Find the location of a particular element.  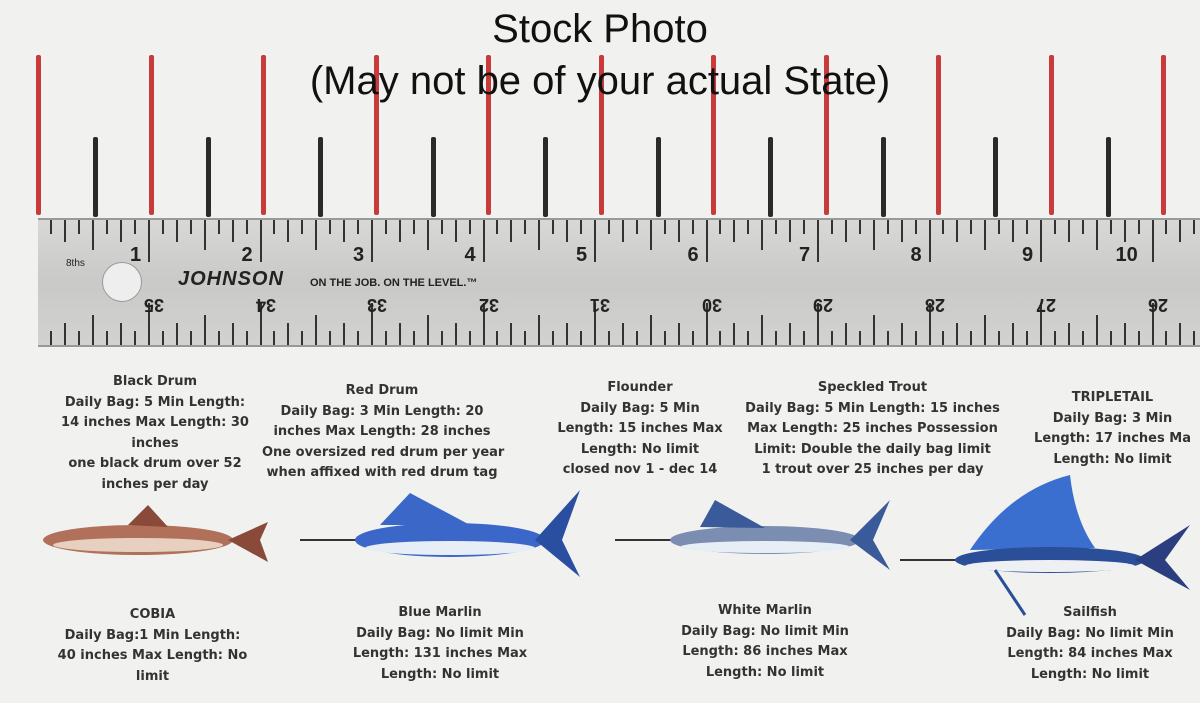

inch-number: 10 is located at coordinates (1126, 255).